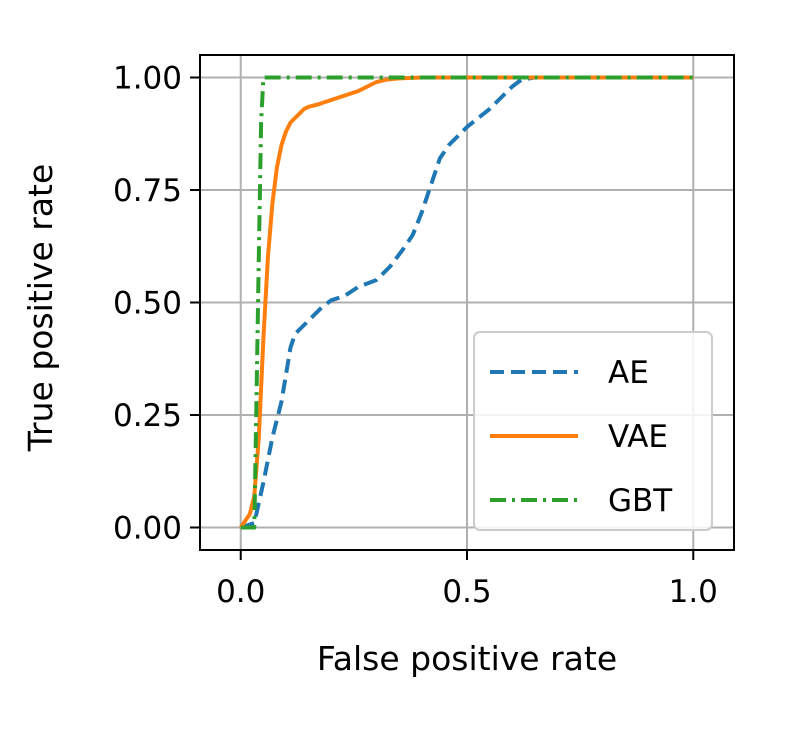  What do you see at coordinates (147, 304) in the screenshot?
I see `y-tick-label: 0.50` at bounding box center [147, 304].